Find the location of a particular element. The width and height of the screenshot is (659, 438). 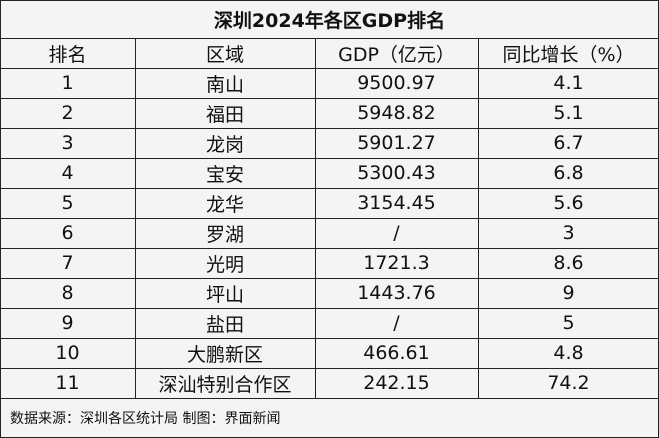

table-cell: 10 is located at coordinates (67, 353).